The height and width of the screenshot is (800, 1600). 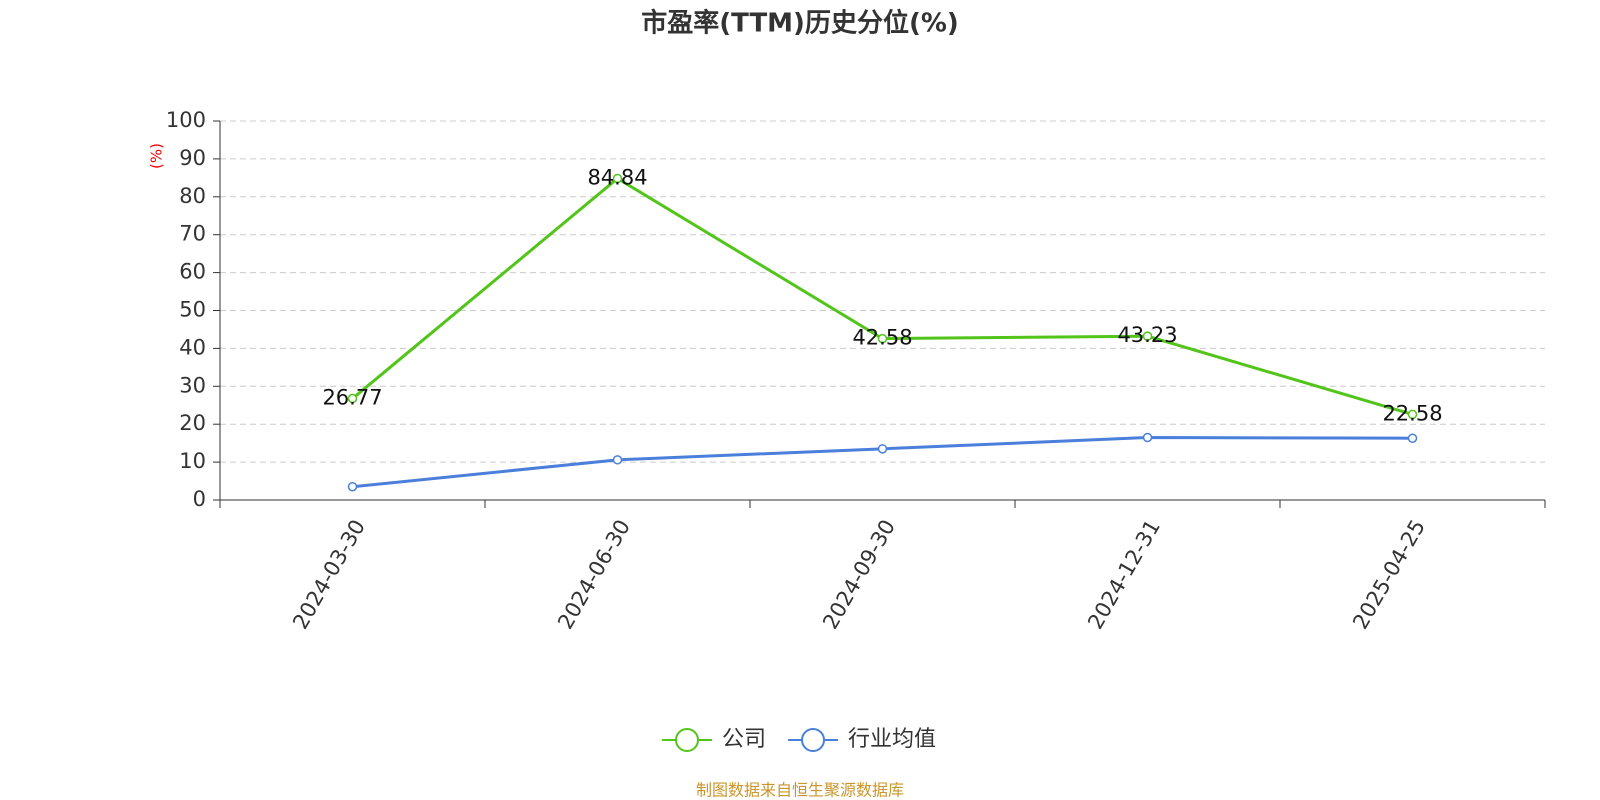 What do you see at coordinates (199, 499) in the screenshot?
I see `y-tick-label: 0` at bounding box center [199, 499].